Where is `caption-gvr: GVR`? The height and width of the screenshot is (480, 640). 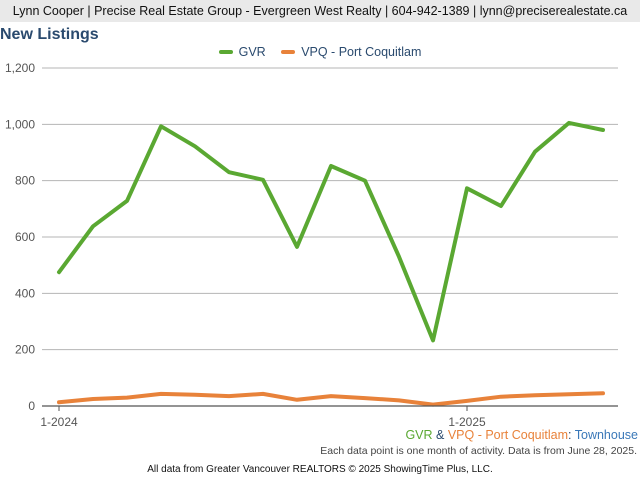 caption-gvr: GVR is located at coordinates (419, 435).